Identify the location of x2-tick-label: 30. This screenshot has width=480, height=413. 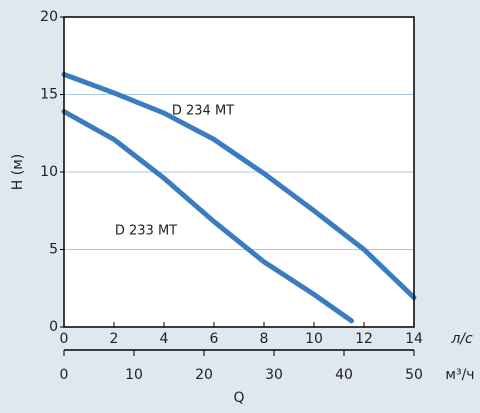
(274, 375).